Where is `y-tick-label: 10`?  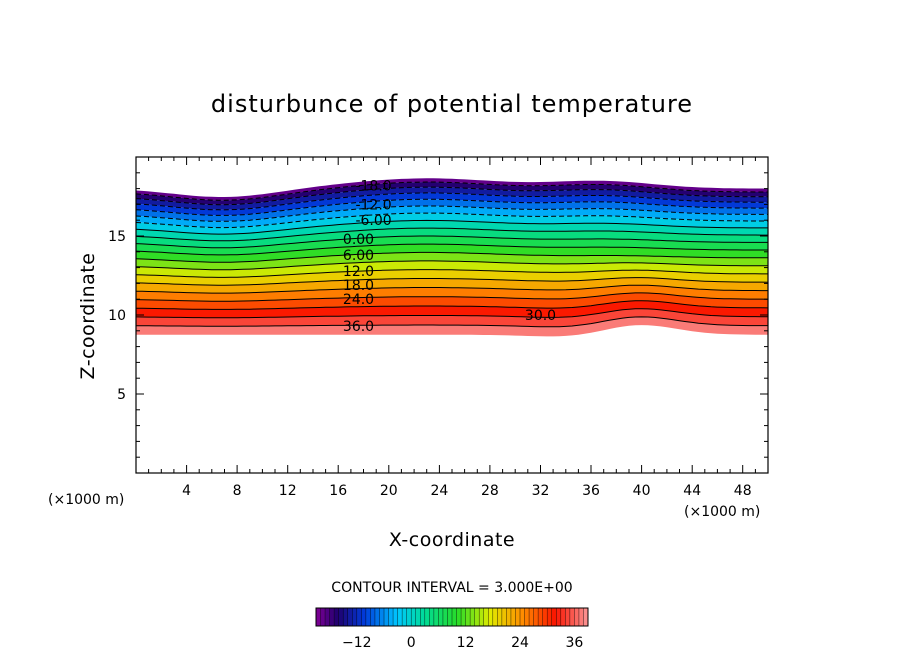
y-tick-label: 10 is located at coordinates (117, 316).